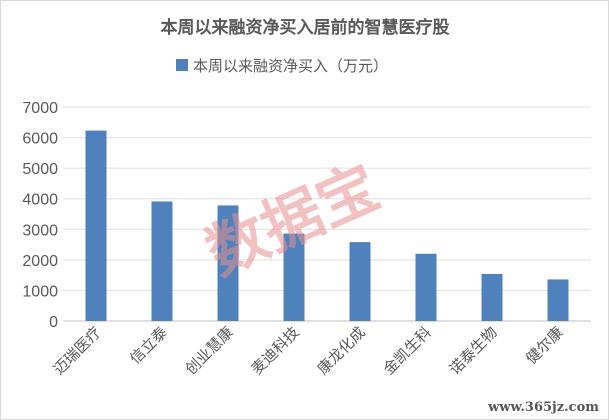 Image resolution: width=609 pixels, height=420 pixels. Describe the element at coordinates (40, 169) in the screenshot. I see `y-tick-label: 5000` at that location.